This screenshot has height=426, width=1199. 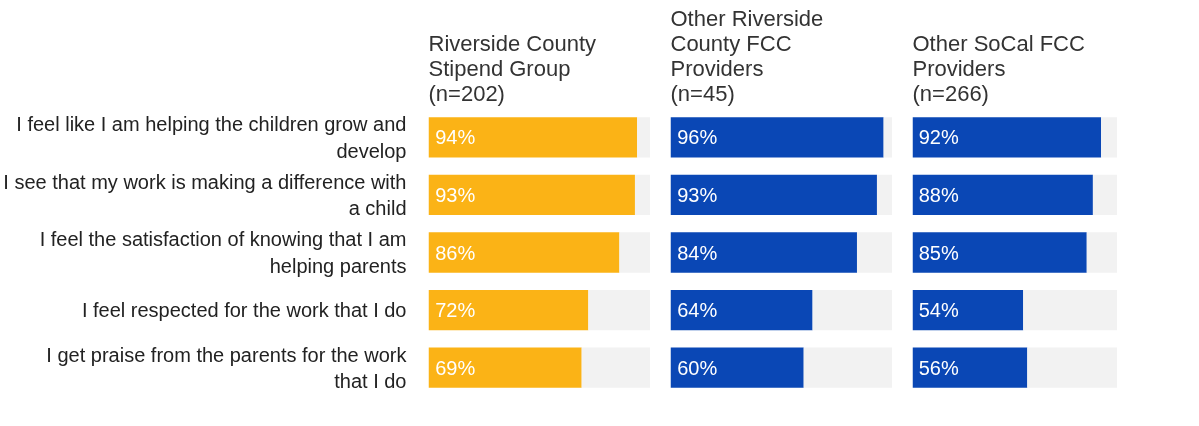 What do you see at coordinates (938, 310) in the screenshot?
I see `data-label: 54%` at bounding box center [938, 310].